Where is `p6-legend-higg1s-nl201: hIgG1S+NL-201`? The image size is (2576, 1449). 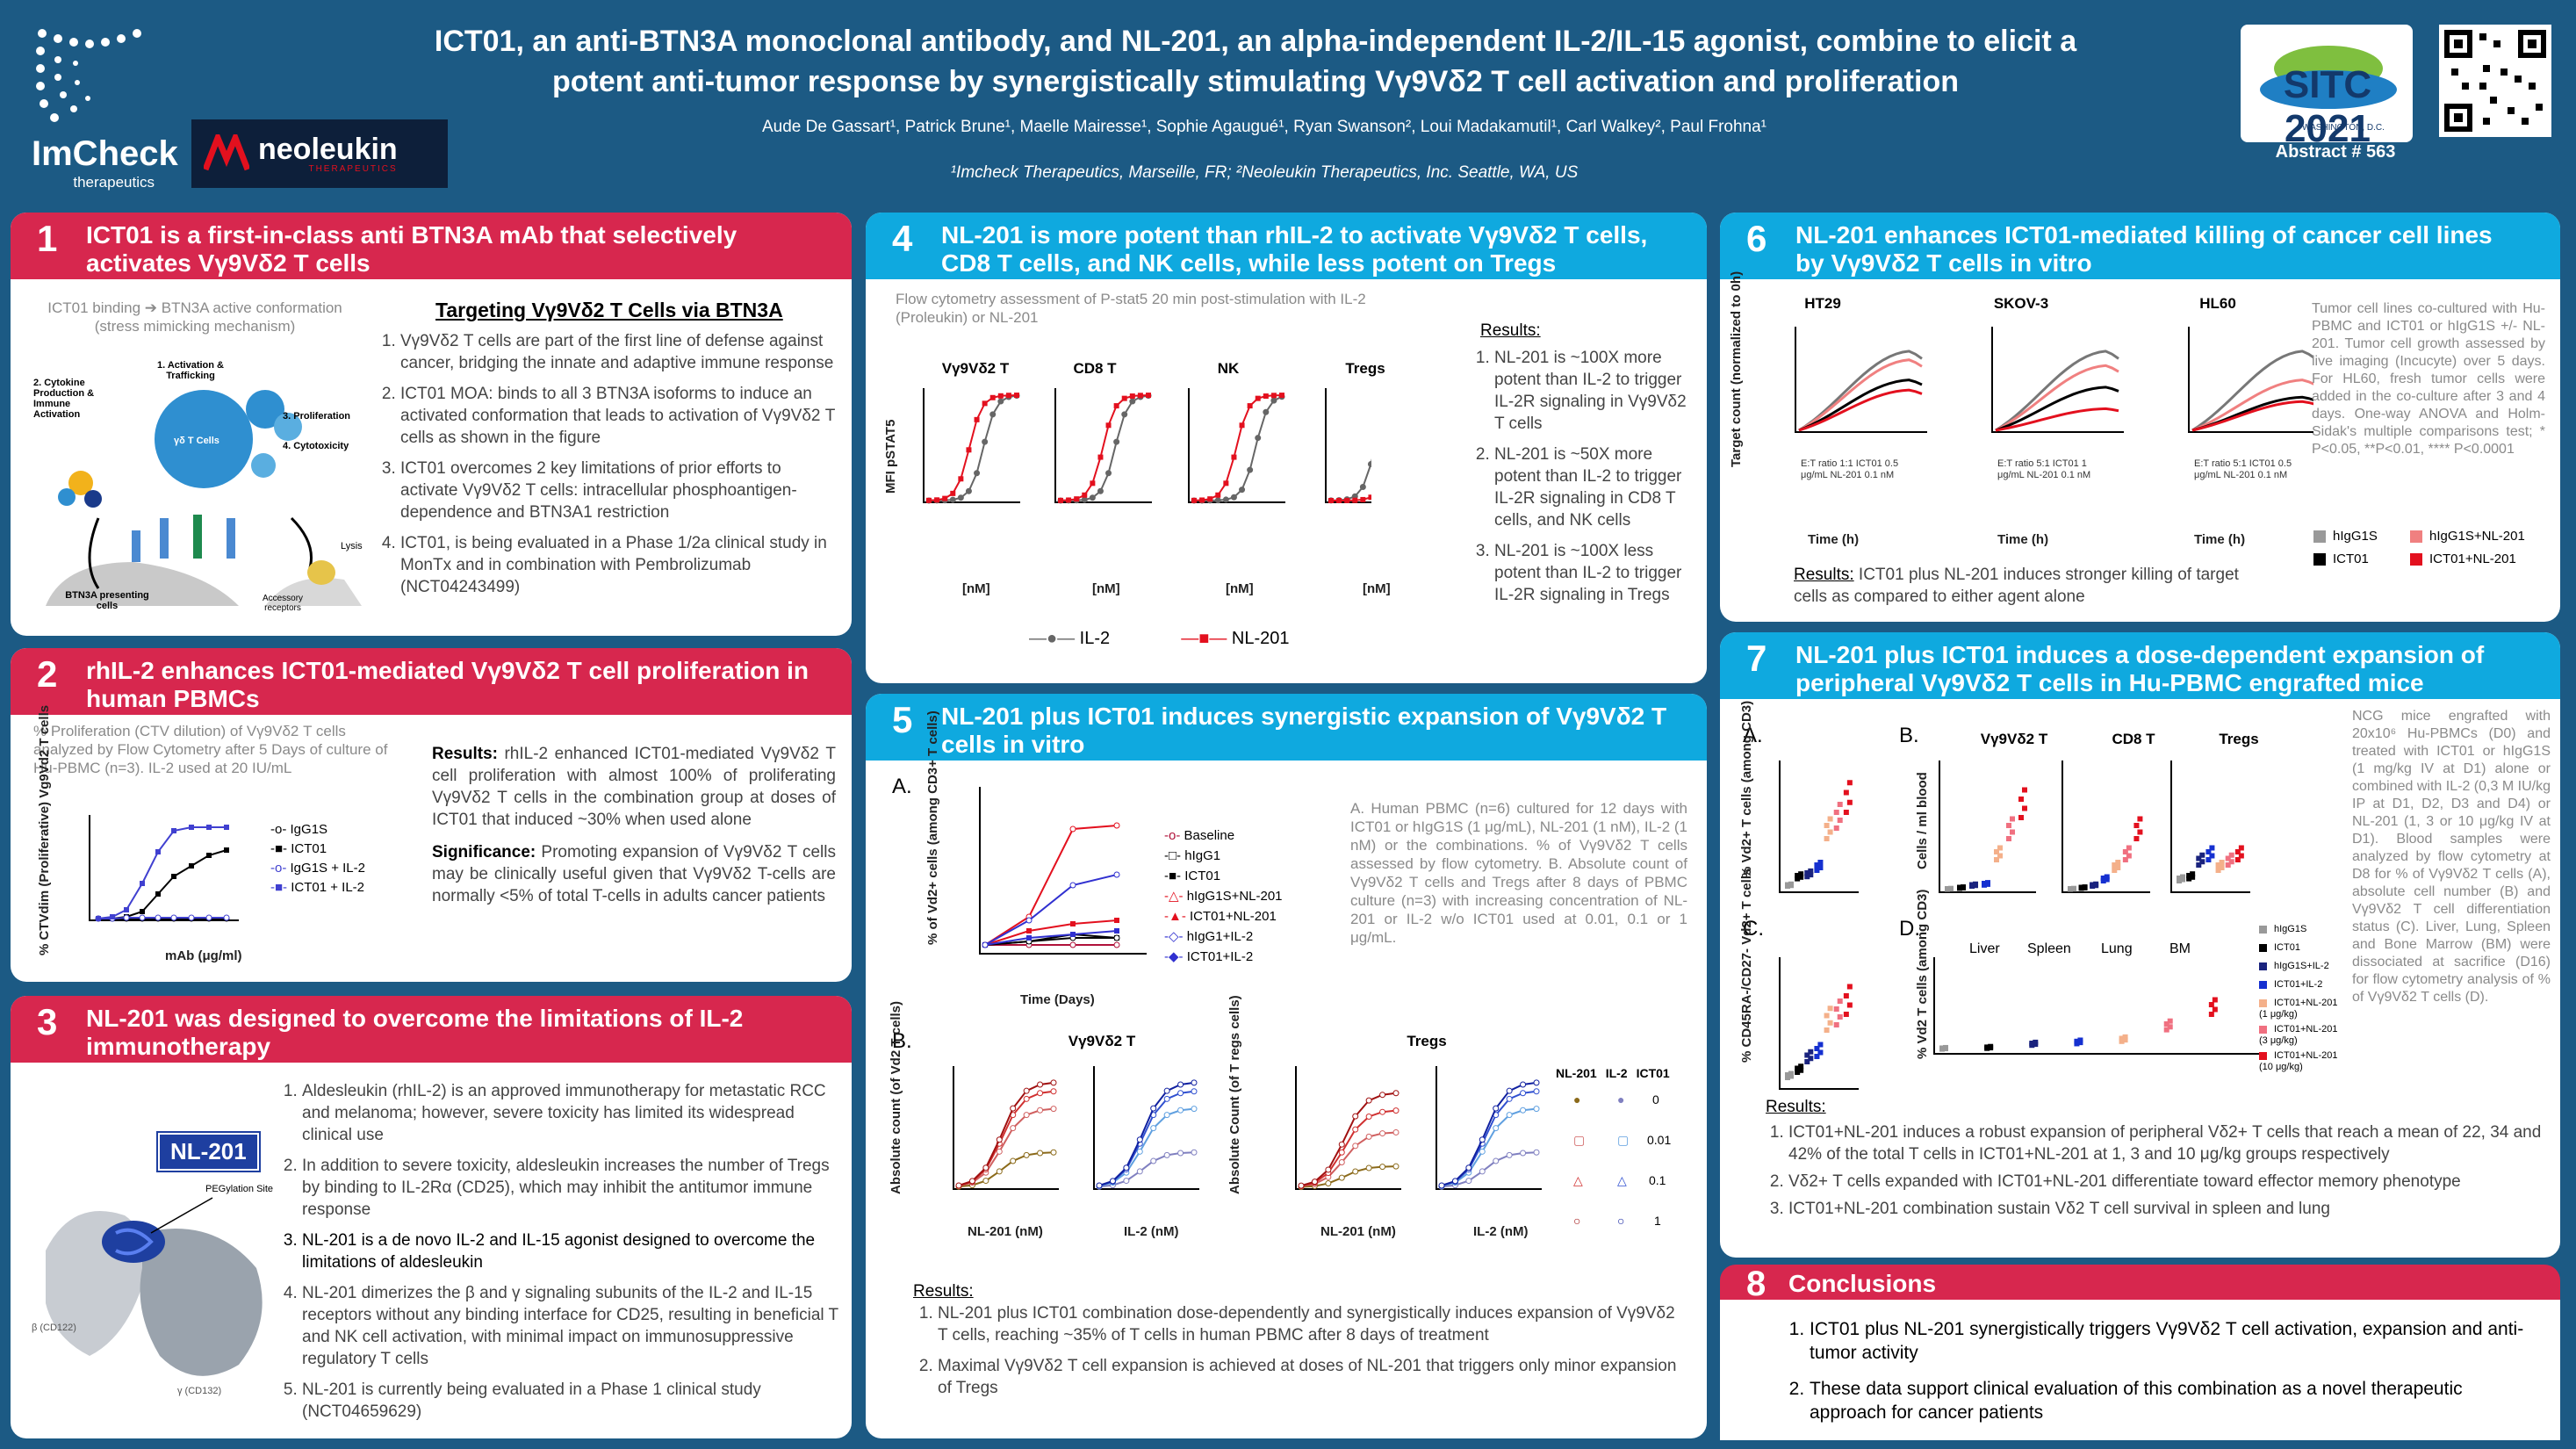
p6-legend-higg1s-nl201: hIgG1S+NL-201 is located at coordinates (2467, 536).